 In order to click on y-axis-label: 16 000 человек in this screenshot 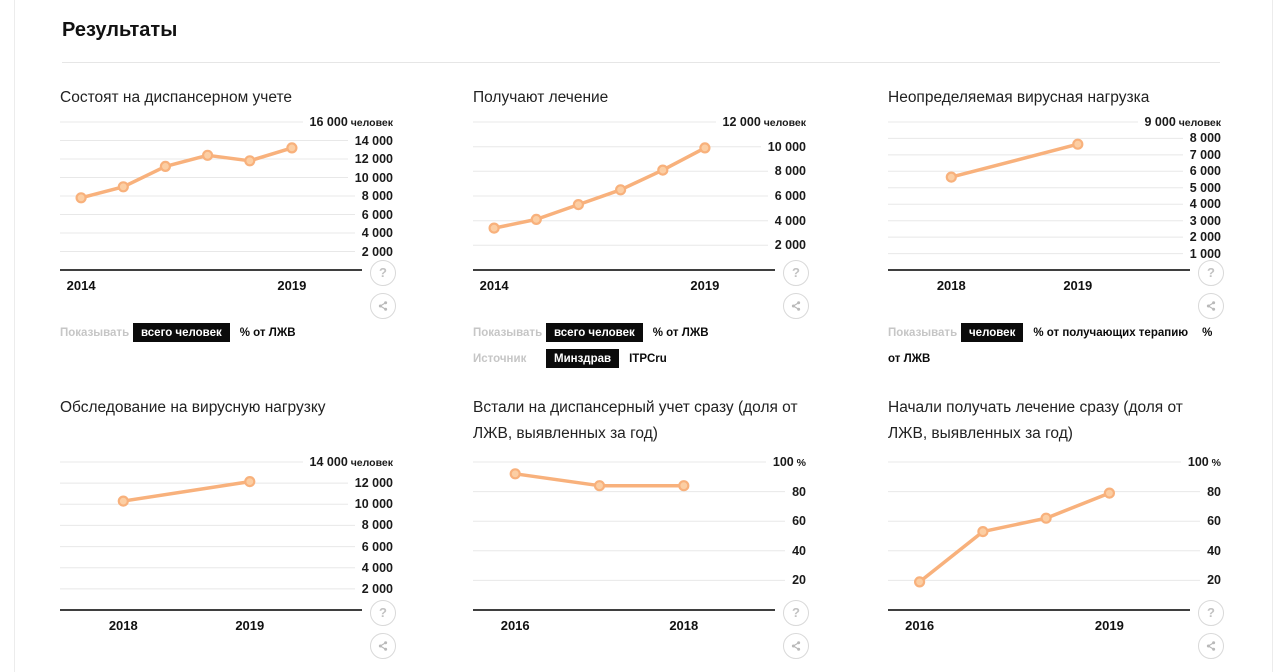, I will do `click(347, 122)`.